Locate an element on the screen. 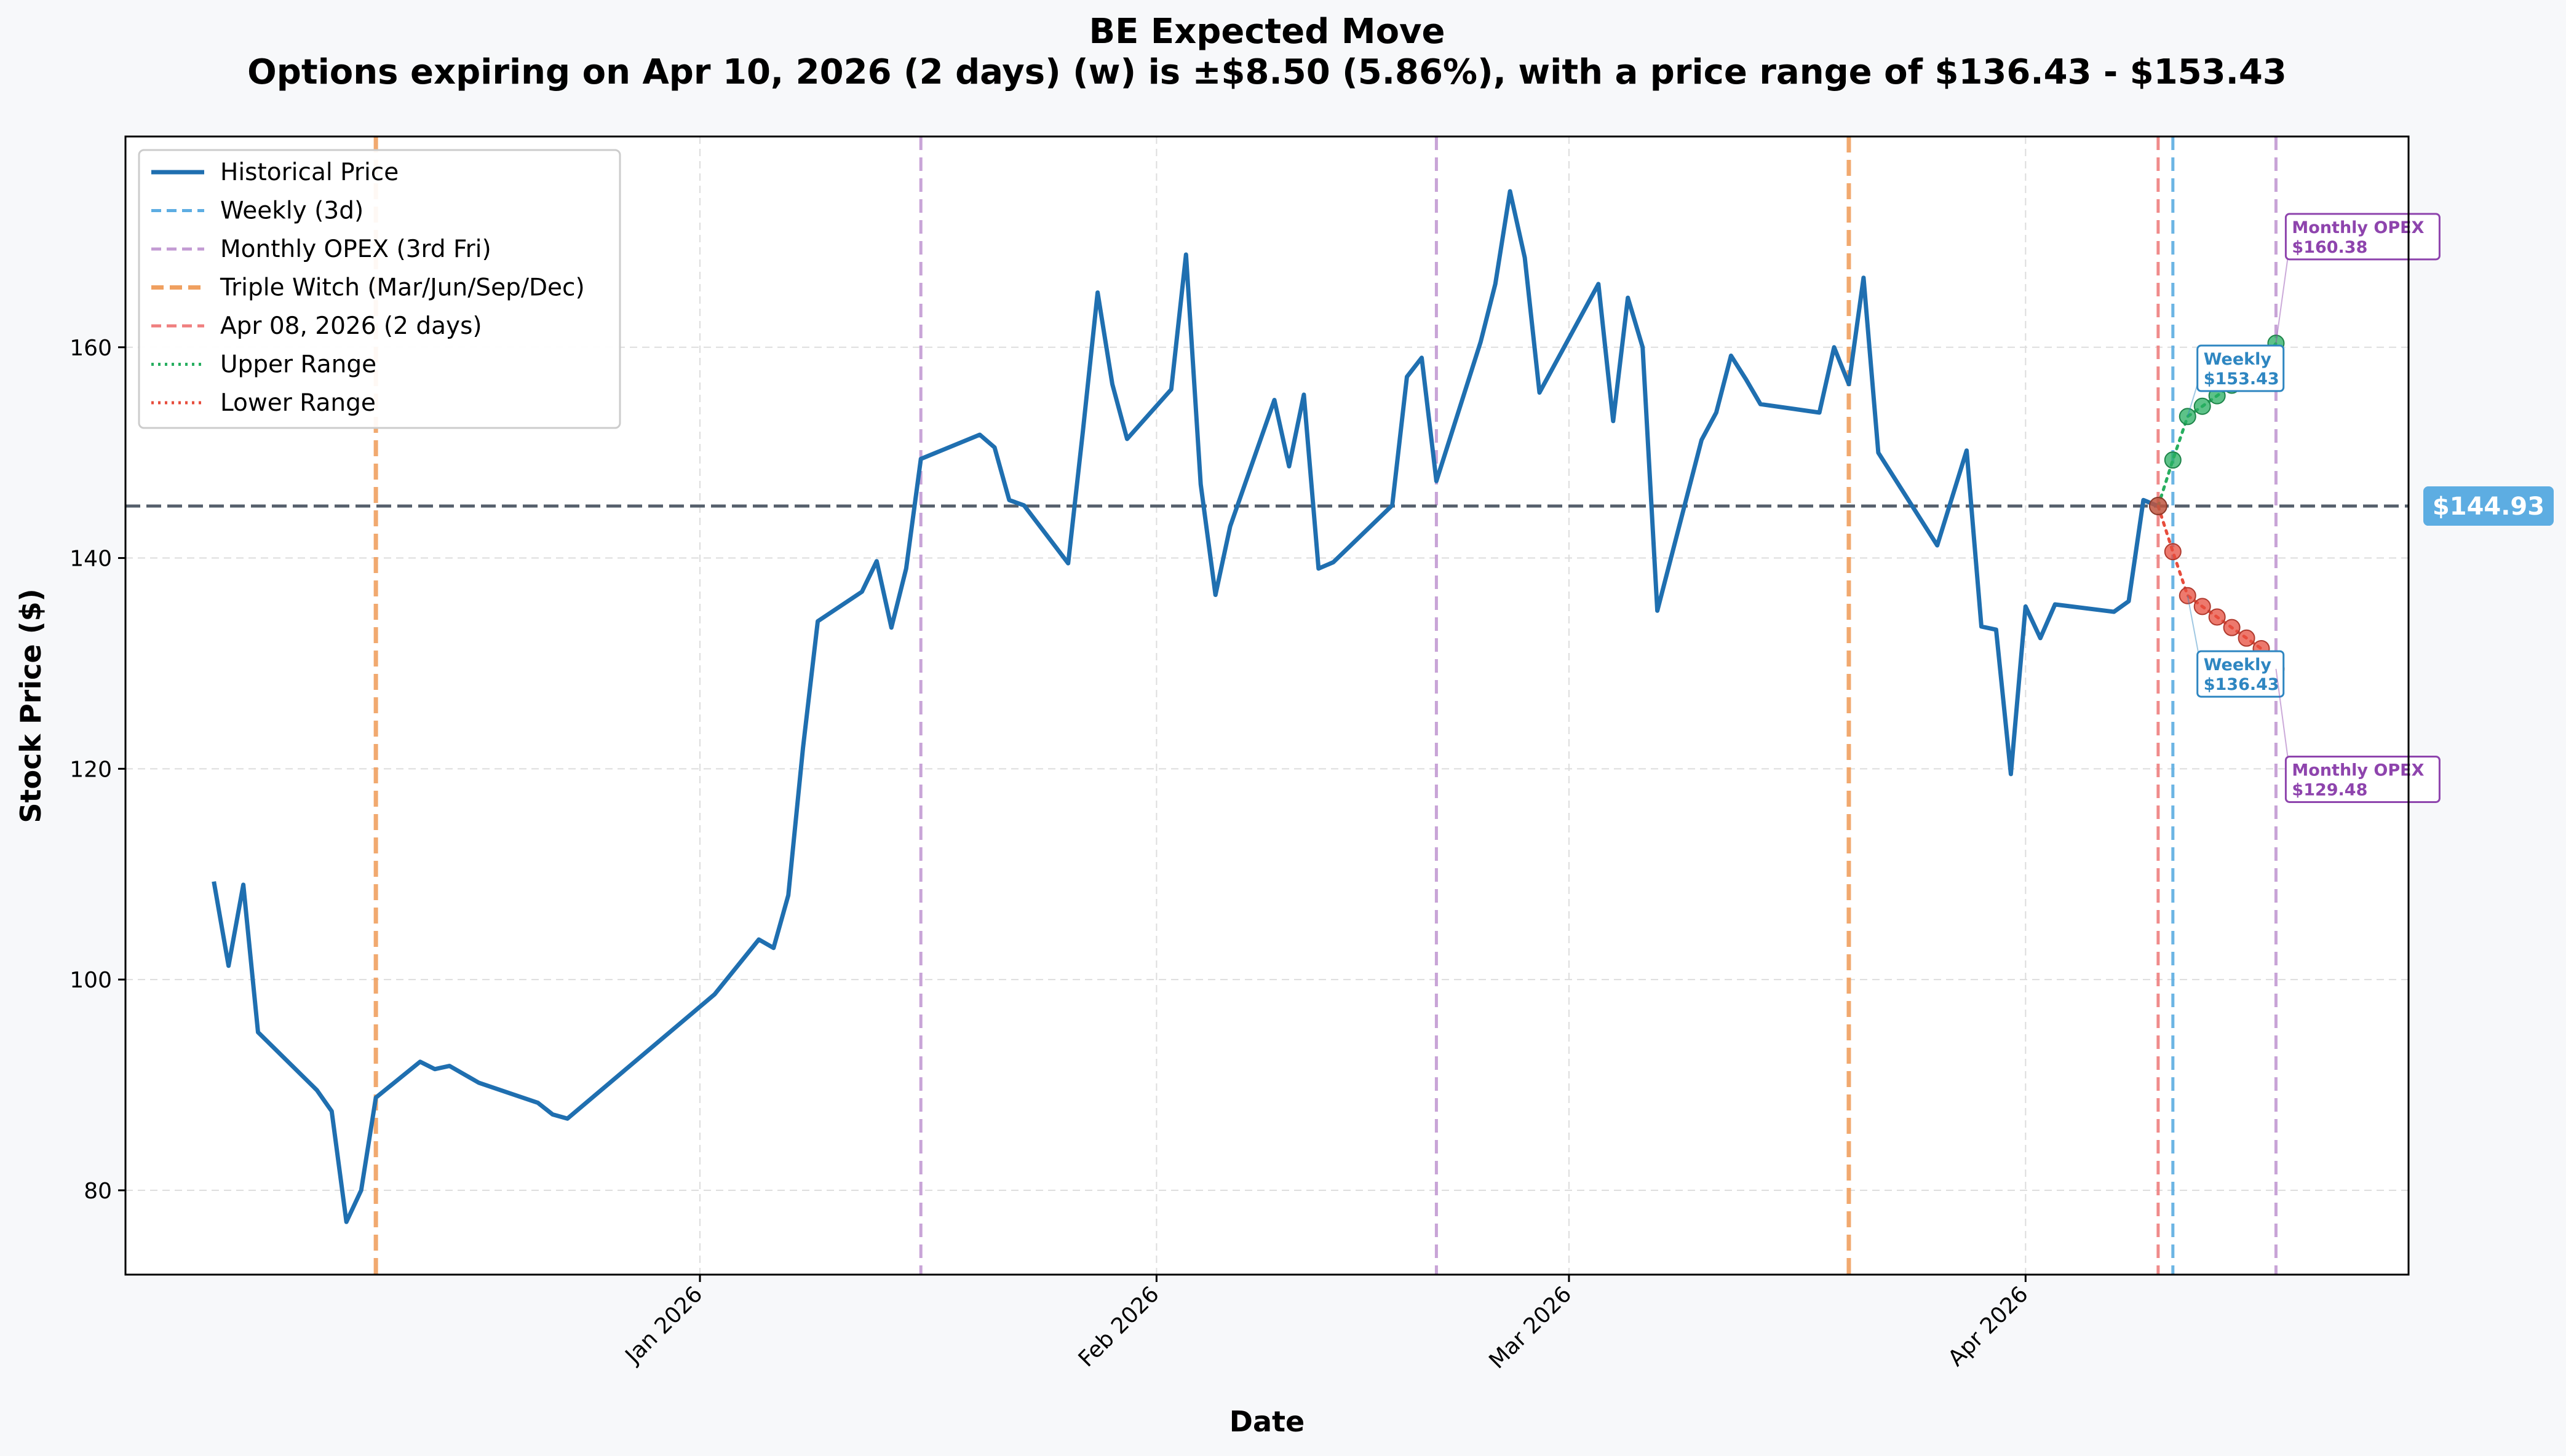 The image size is (2566, 1456). legend-label-weekly: Weekly (3d) is located at coordinates (291, 211).